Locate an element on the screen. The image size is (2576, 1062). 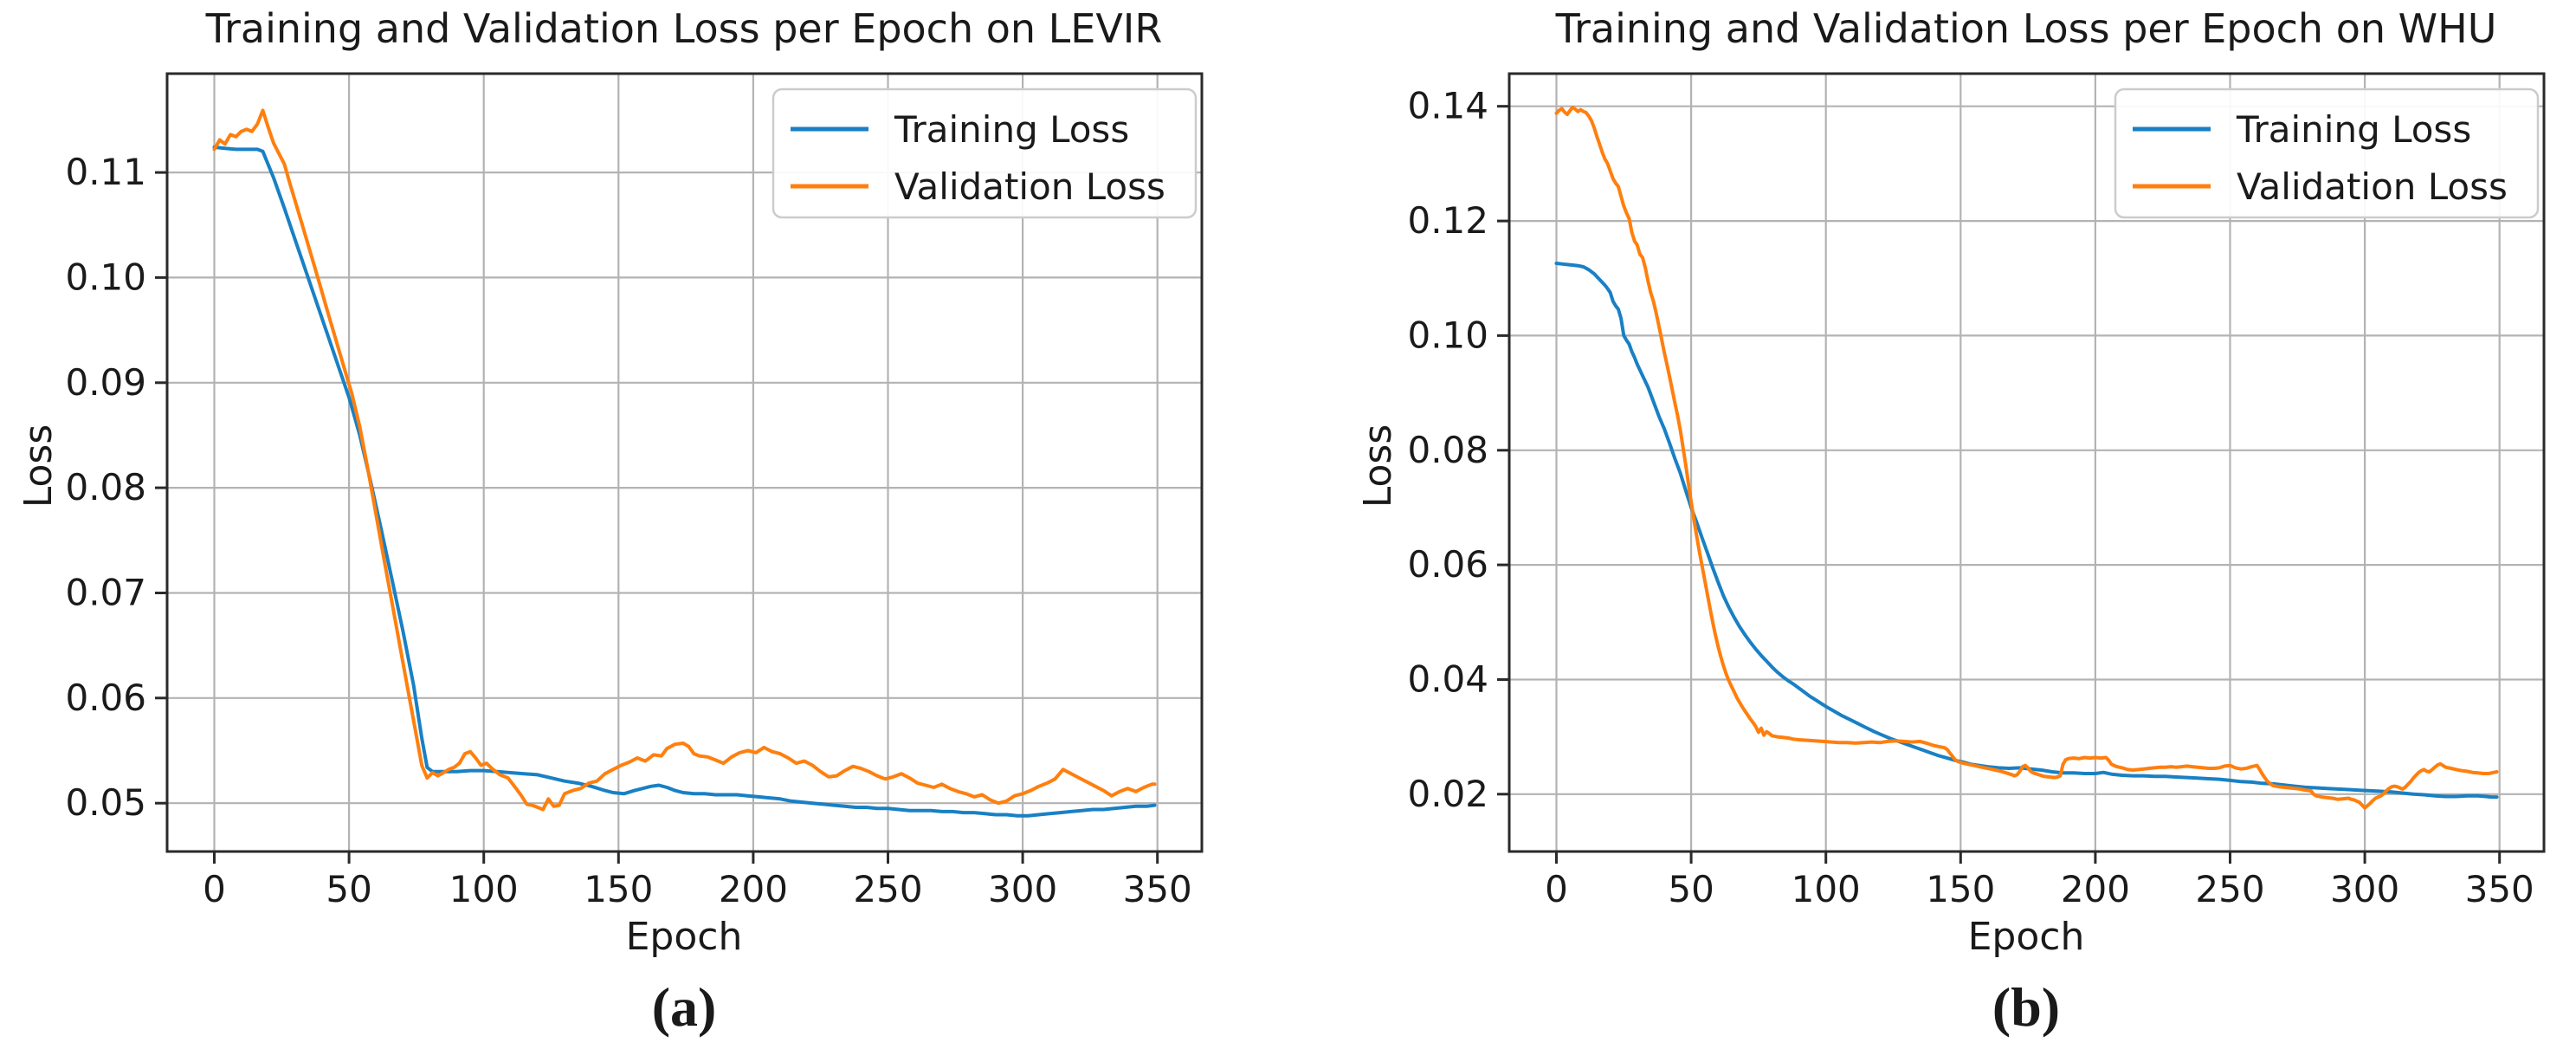
y-tick-label: 0.09 is located at coordinates (105, 383).